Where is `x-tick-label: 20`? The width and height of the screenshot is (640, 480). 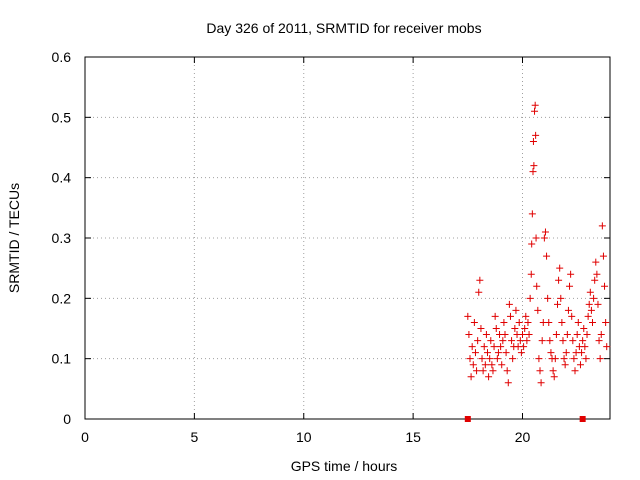
x-tick-label: 20 is located at coordinates (523, 437).